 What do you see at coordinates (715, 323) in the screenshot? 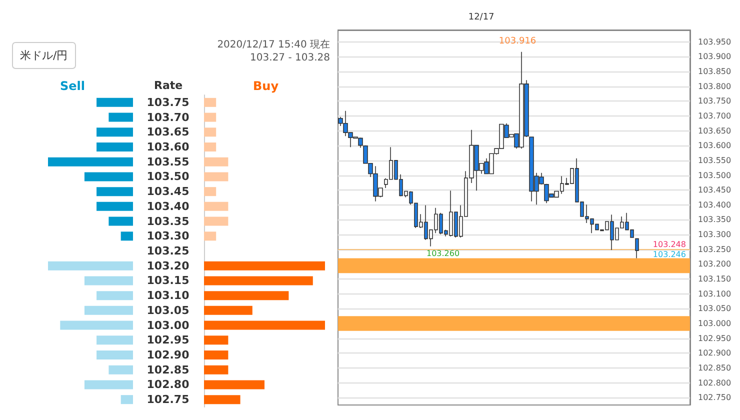
I see `y-tick-label: 103.000` at bounding box center [715, 323].